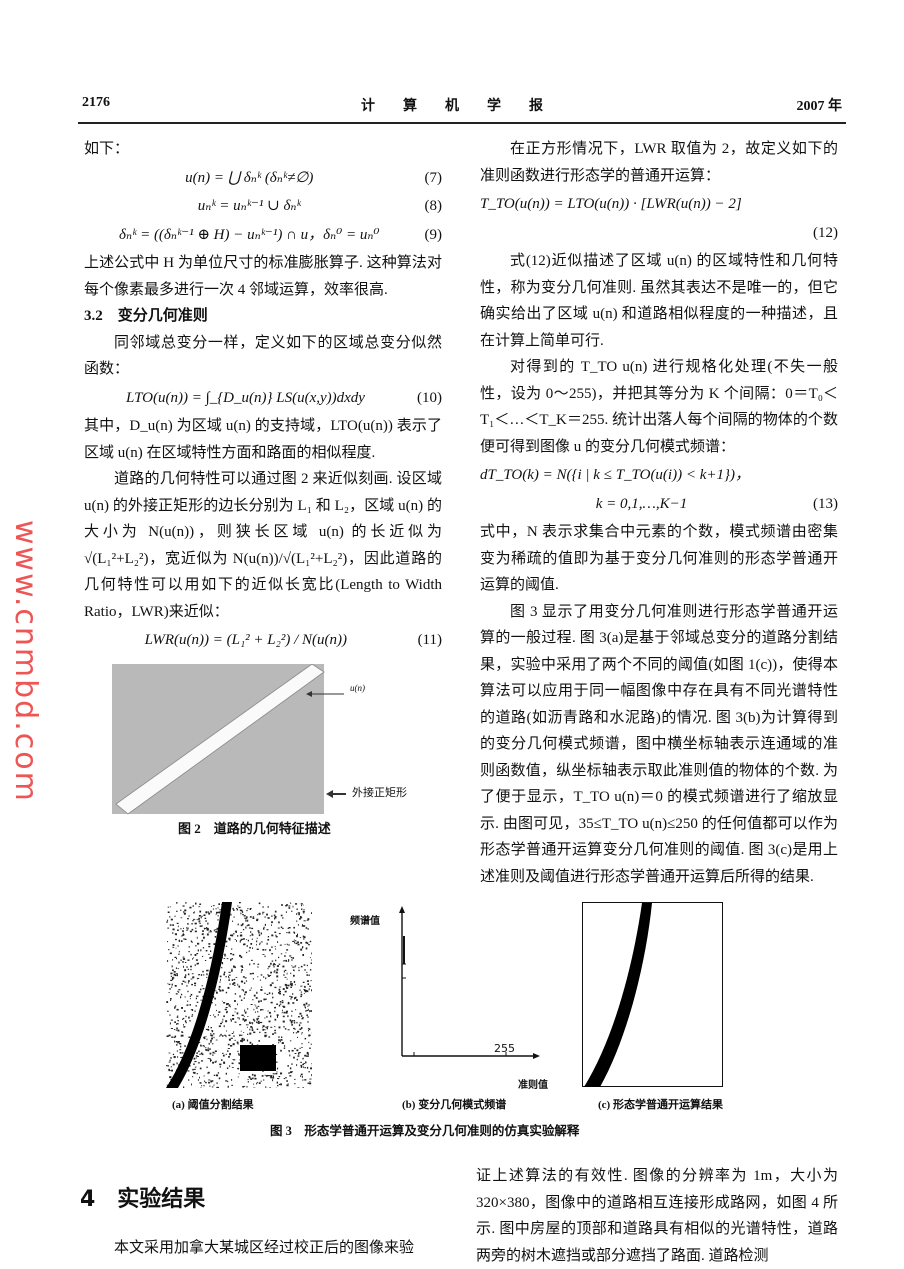 Image resolution: width=904 pixels, height=1269 pixels. What do you see at coordinates (254, 829) in the screenshot?
I see `figure-2-caption: 图 2 道路的几何特征描述` at bounding box center [254, 829].